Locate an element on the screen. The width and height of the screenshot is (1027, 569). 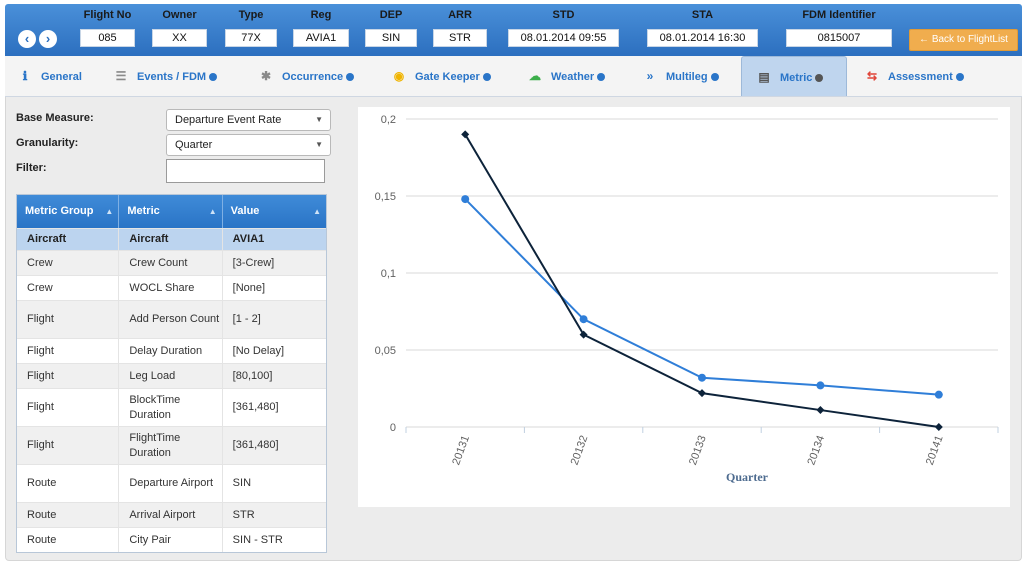
x-tick-label: 20132 is located at coordinates (580, 450).